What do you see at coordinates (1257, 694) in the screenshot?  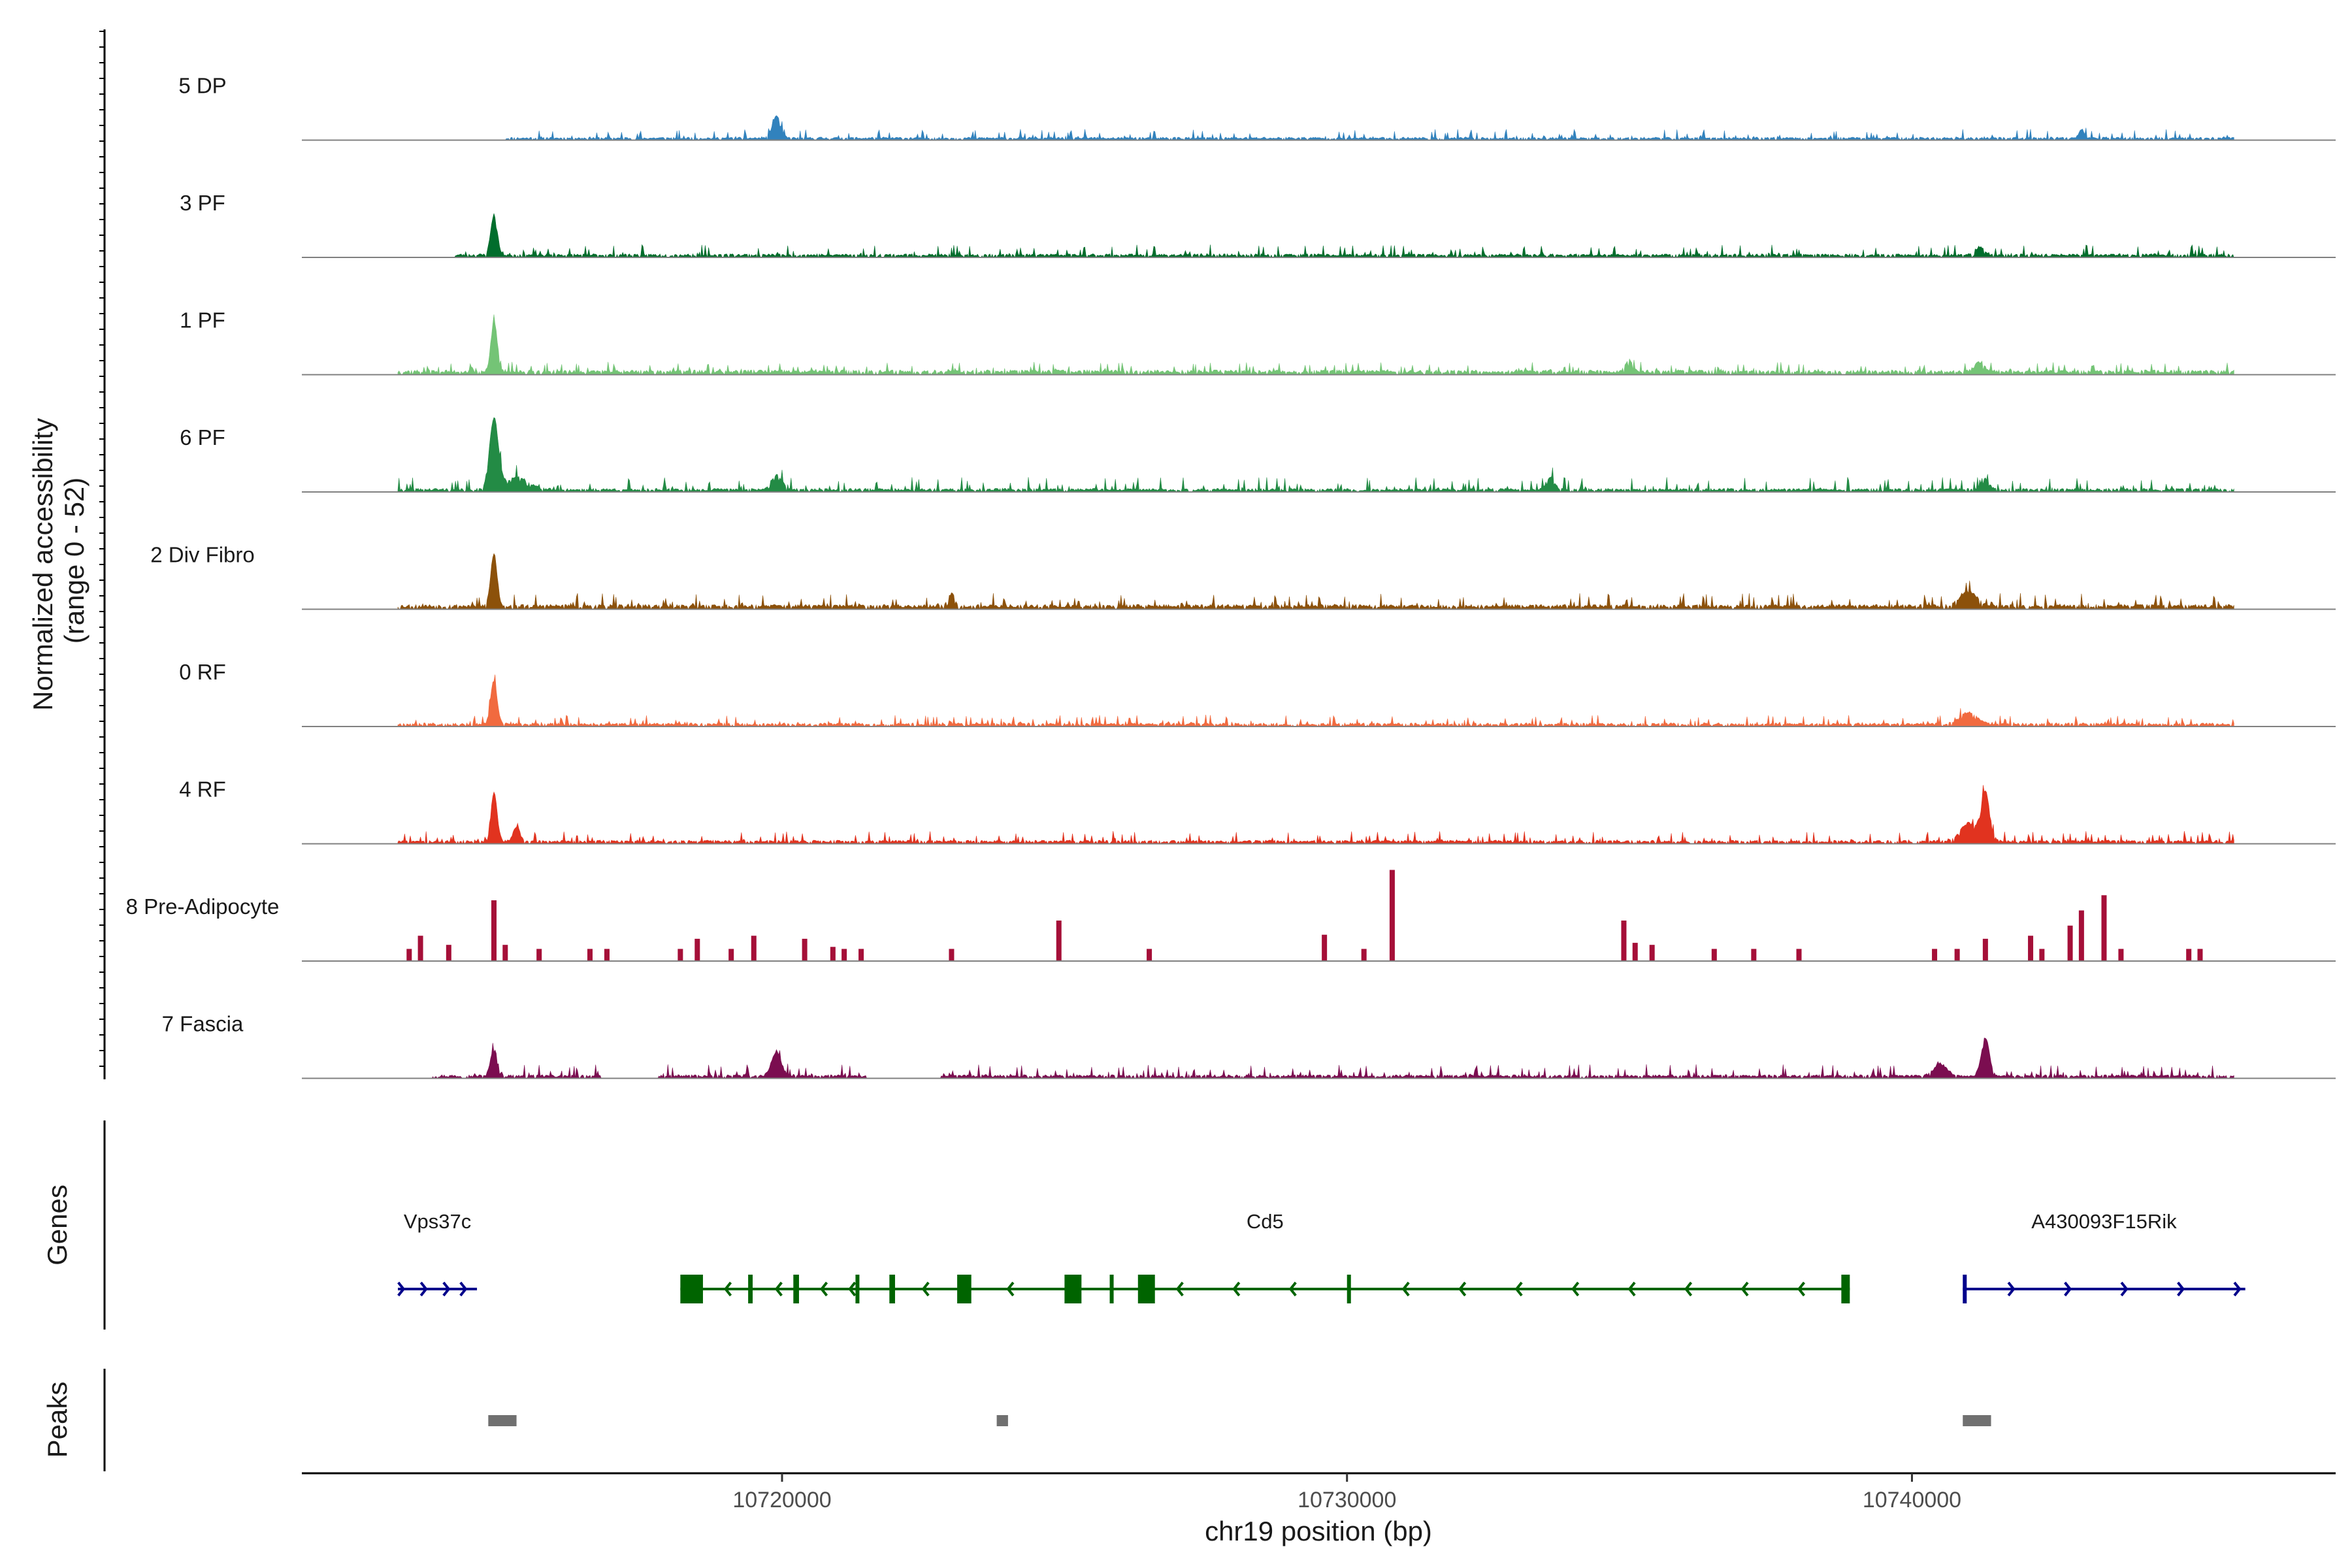 I see `track-0-rf: 0 RF` at bounding box center [1257, 694].